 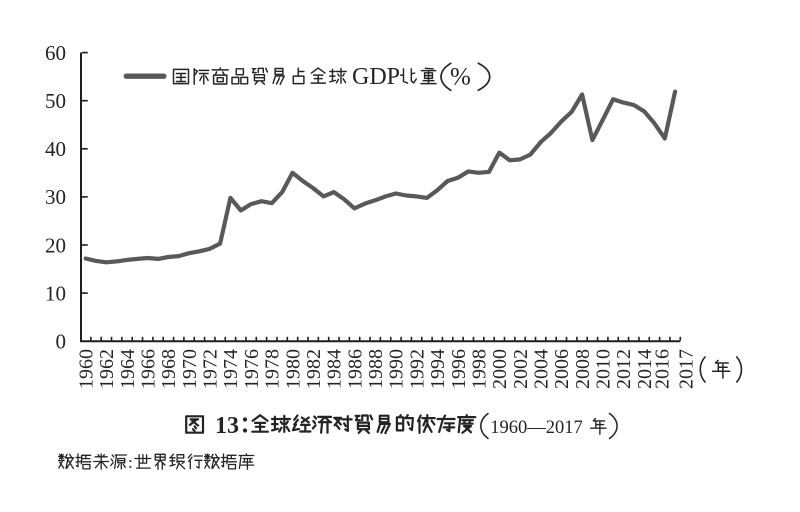 I want to click on svg-text: GDP, so click(x=376, y=77).